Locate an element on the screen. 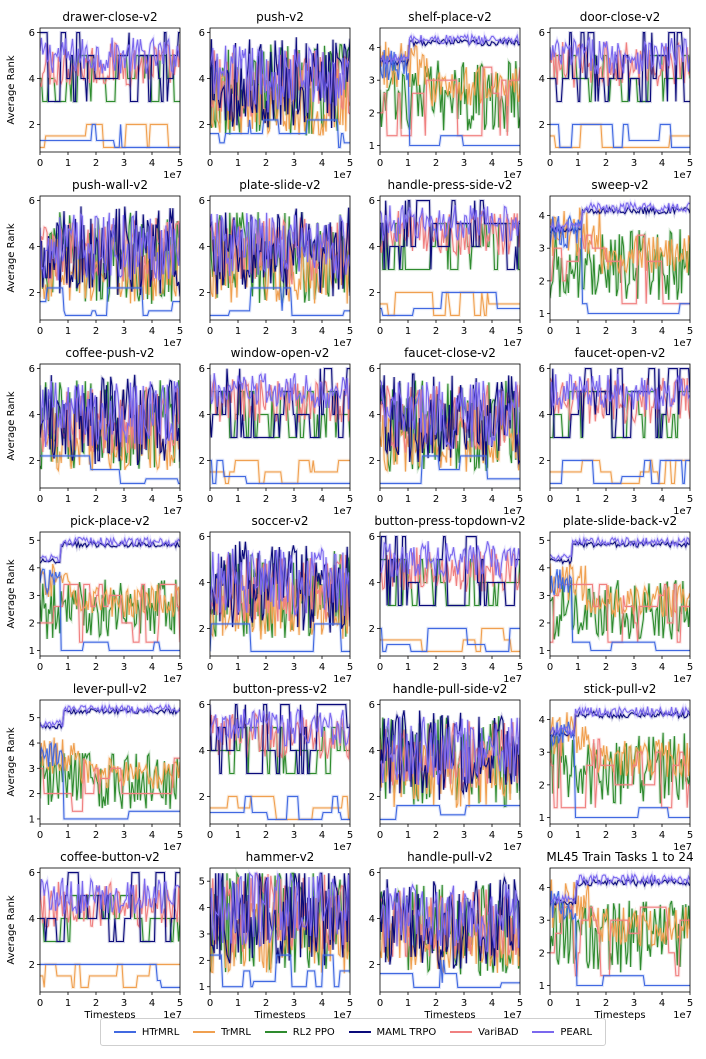 The width and height of the screenshot is (706, 1059). chart-title: coffee-push-v2 is located at coordinates (109, 353).